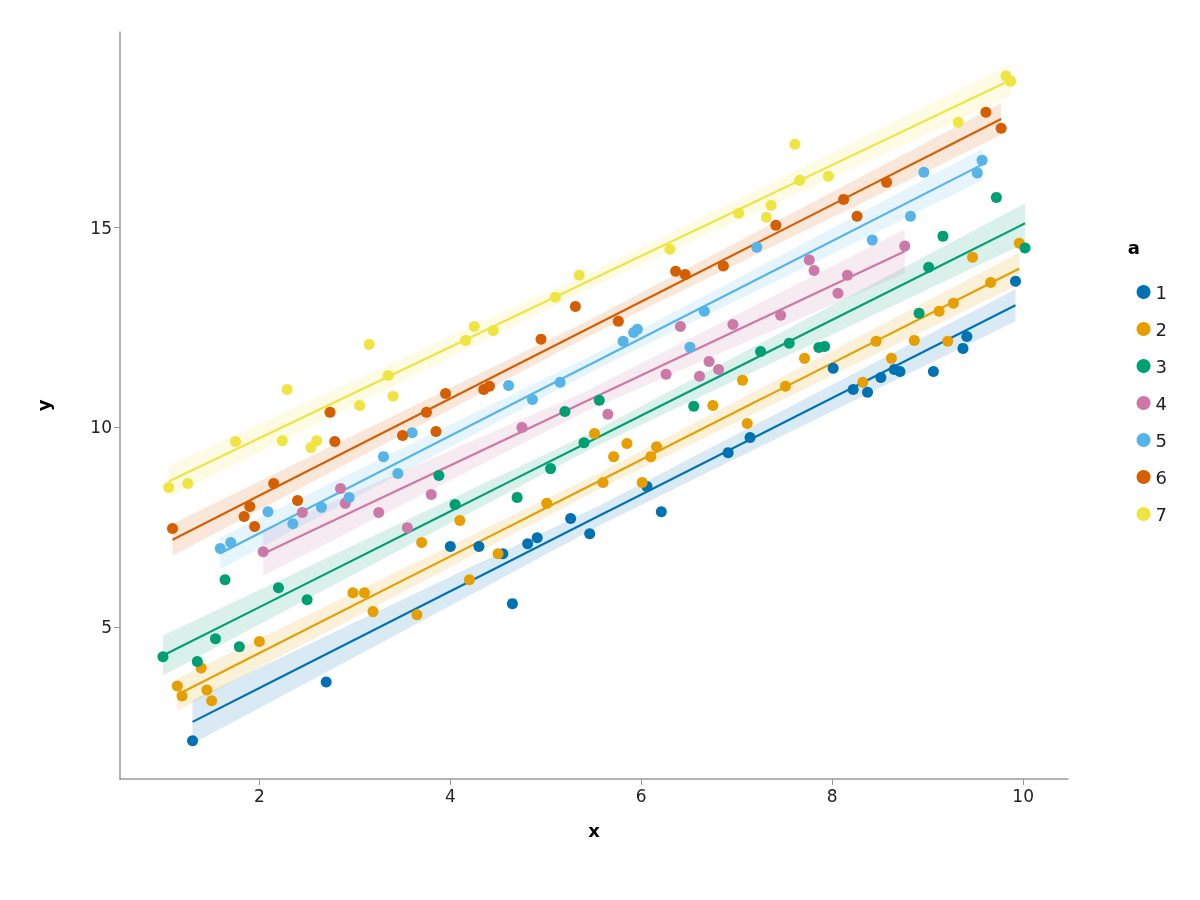 Image resolution: width=1200 pixels, height=900 pixels. I want to click on legend-label: 7, so click(1161, 514).